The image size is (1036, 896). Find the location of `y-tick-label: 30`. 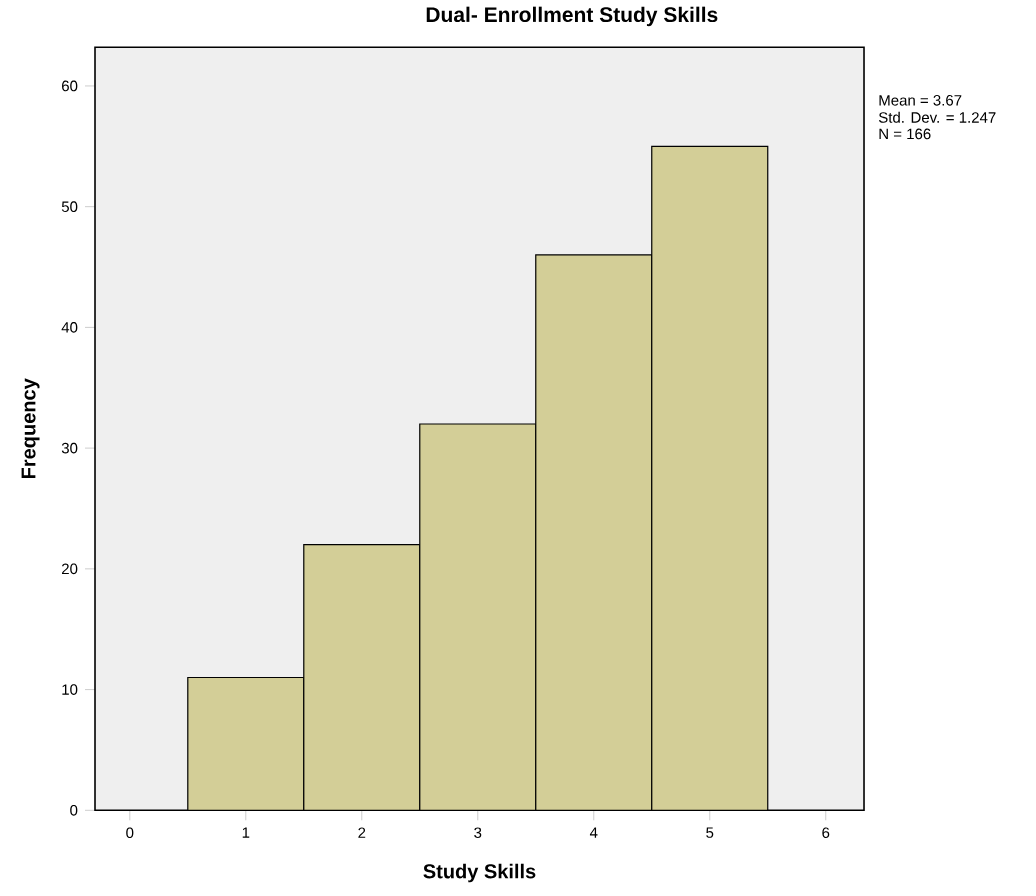

y-tick-label: 30 is located at coordinates (69, 448).